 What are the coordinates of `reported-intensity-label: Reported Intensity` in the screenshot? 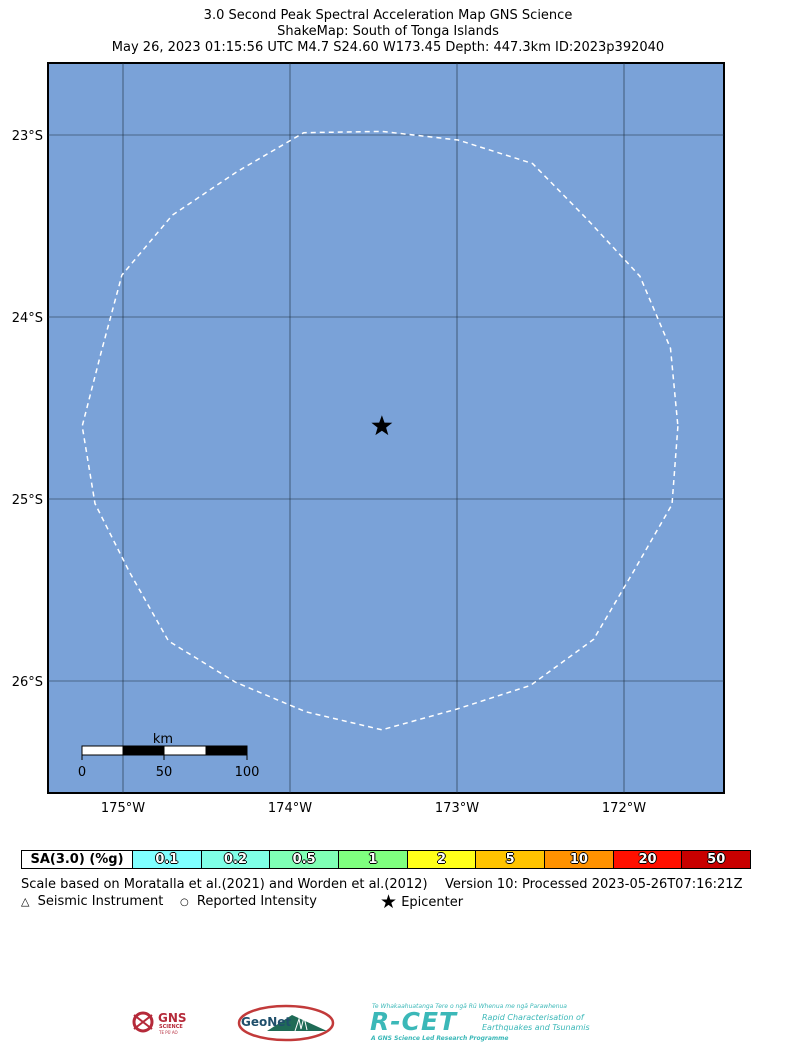 It's located at (256, 901).